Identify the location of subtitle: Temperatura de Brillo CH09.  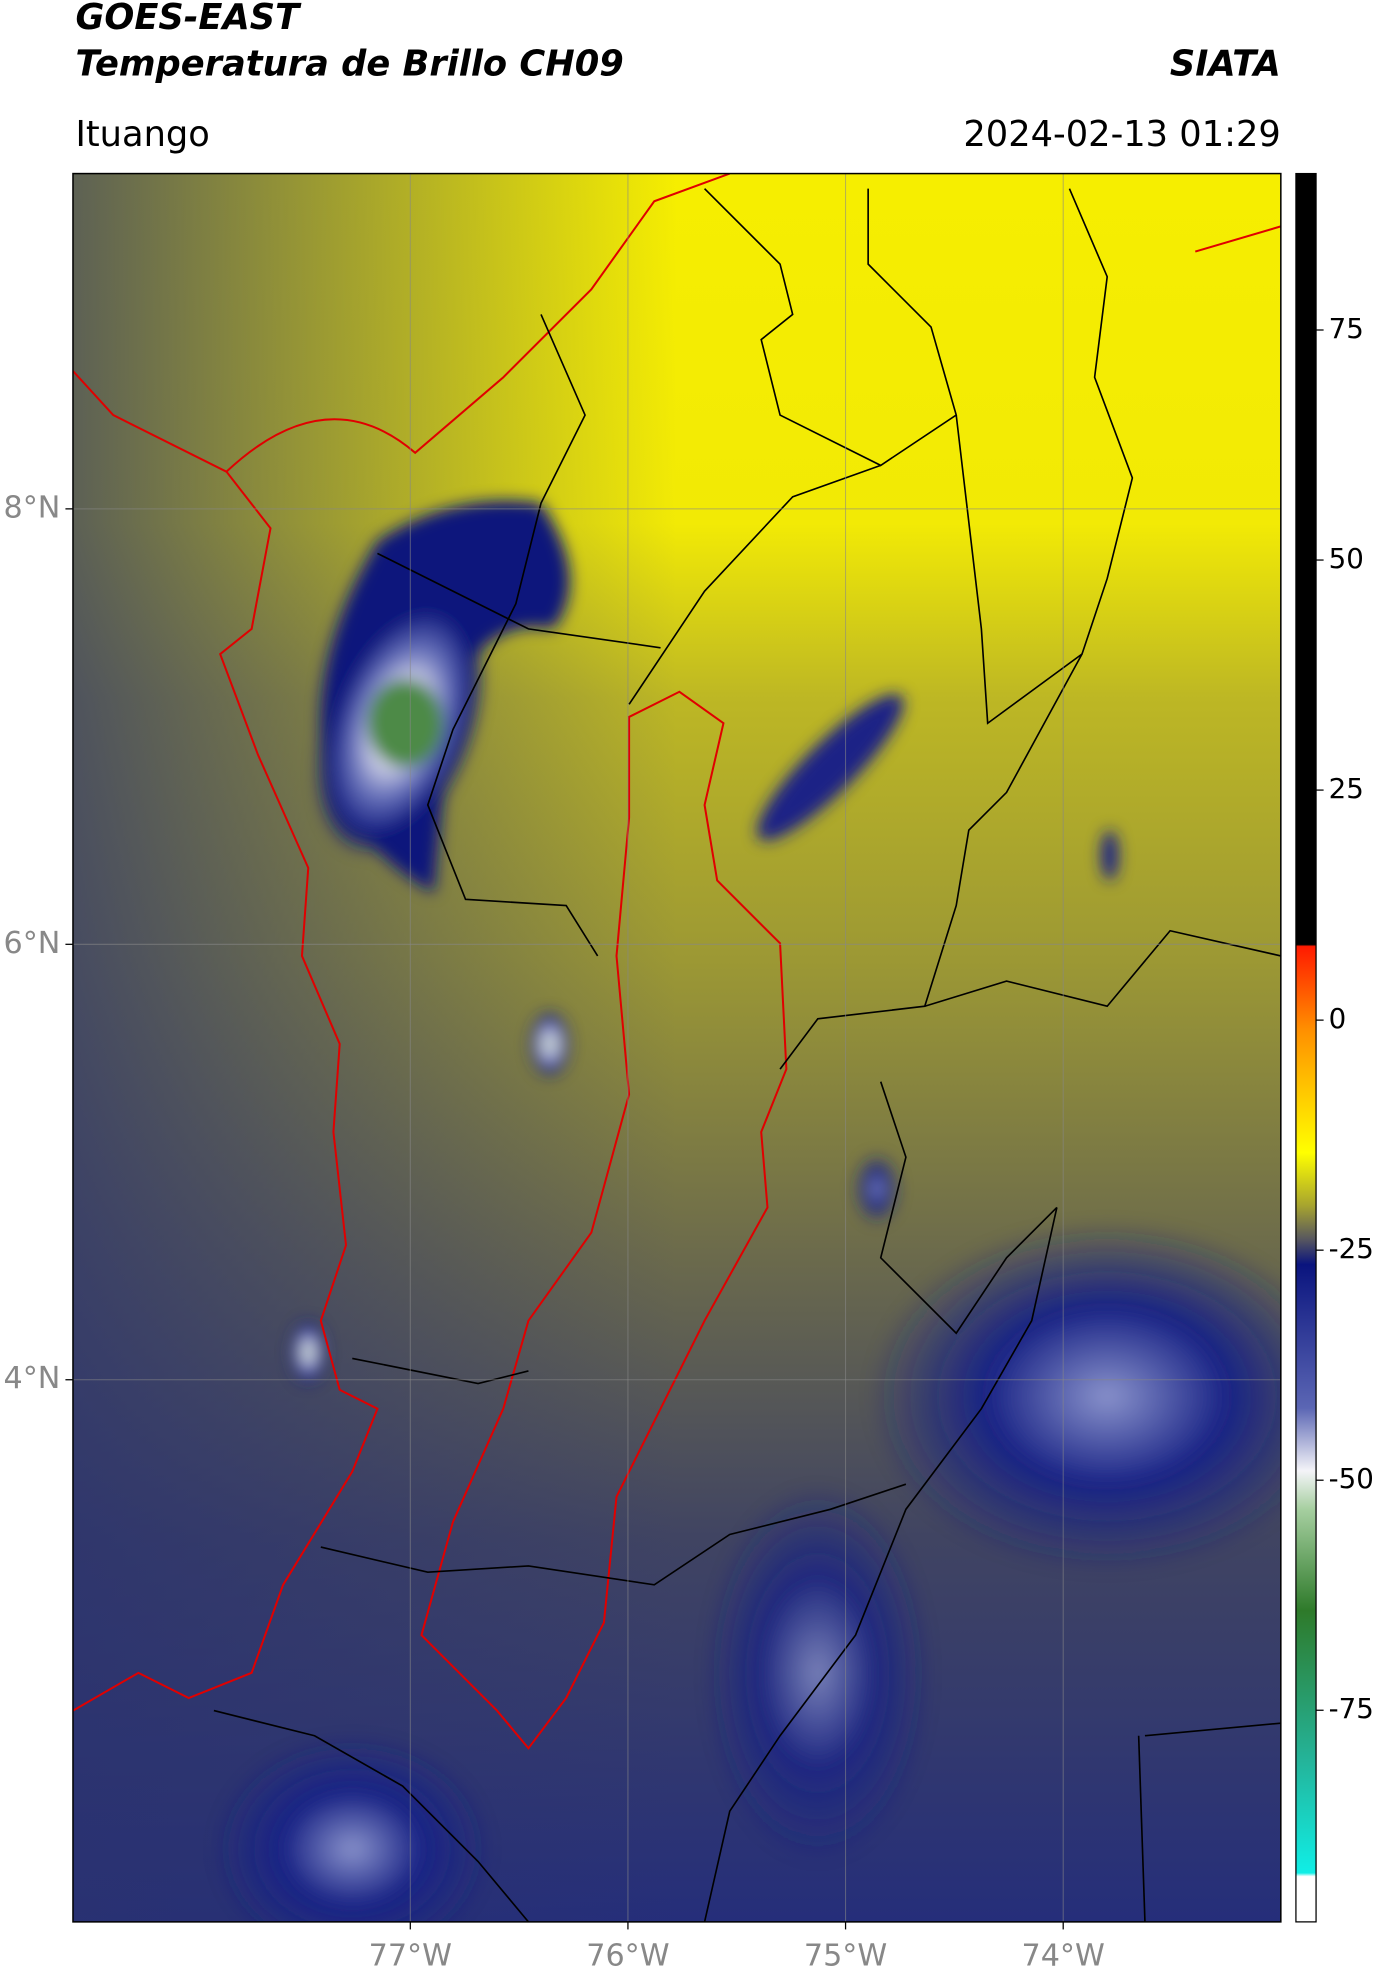
(349, 63).